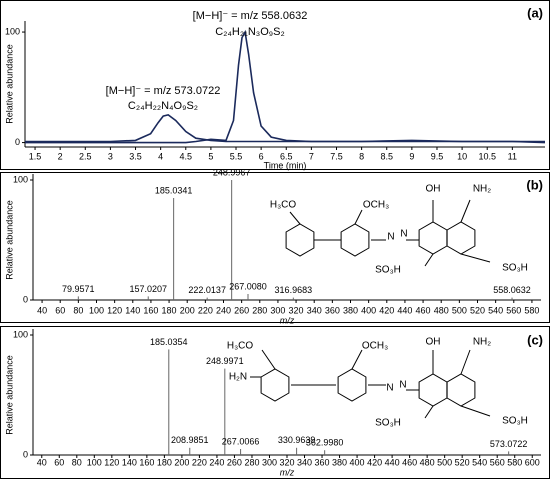  Describe the element at coordinates (190, 440) in the screenshot. I see `peak-label: 208.9851` at that location.